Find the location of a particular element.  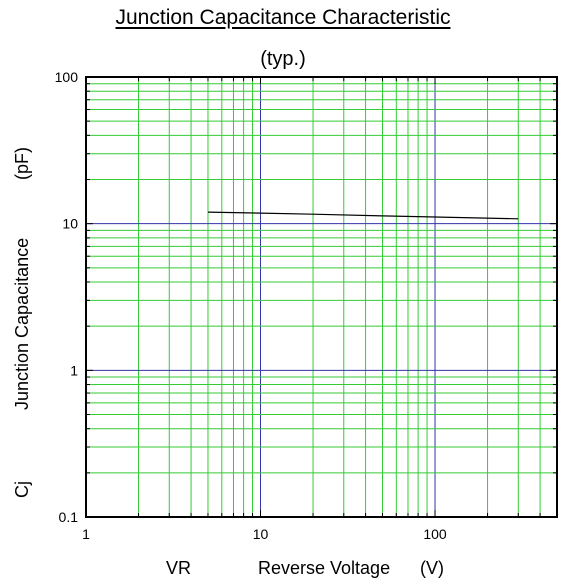

x-tick-label: 100 is located at coordinates (435, 534).